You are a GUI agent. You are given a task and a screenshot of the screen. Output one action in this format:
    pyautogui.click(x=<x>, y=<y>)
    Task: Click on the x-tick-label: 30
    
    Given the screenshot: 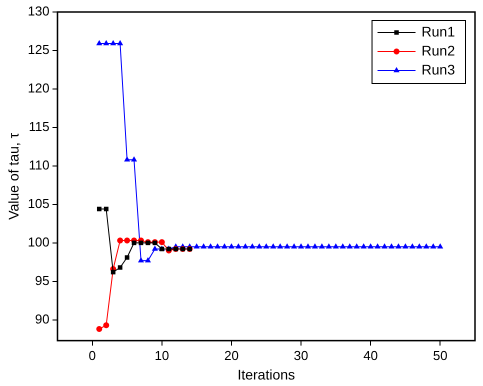 What is the action you would take?
    pyautogui.click(x=301, y=355)
    